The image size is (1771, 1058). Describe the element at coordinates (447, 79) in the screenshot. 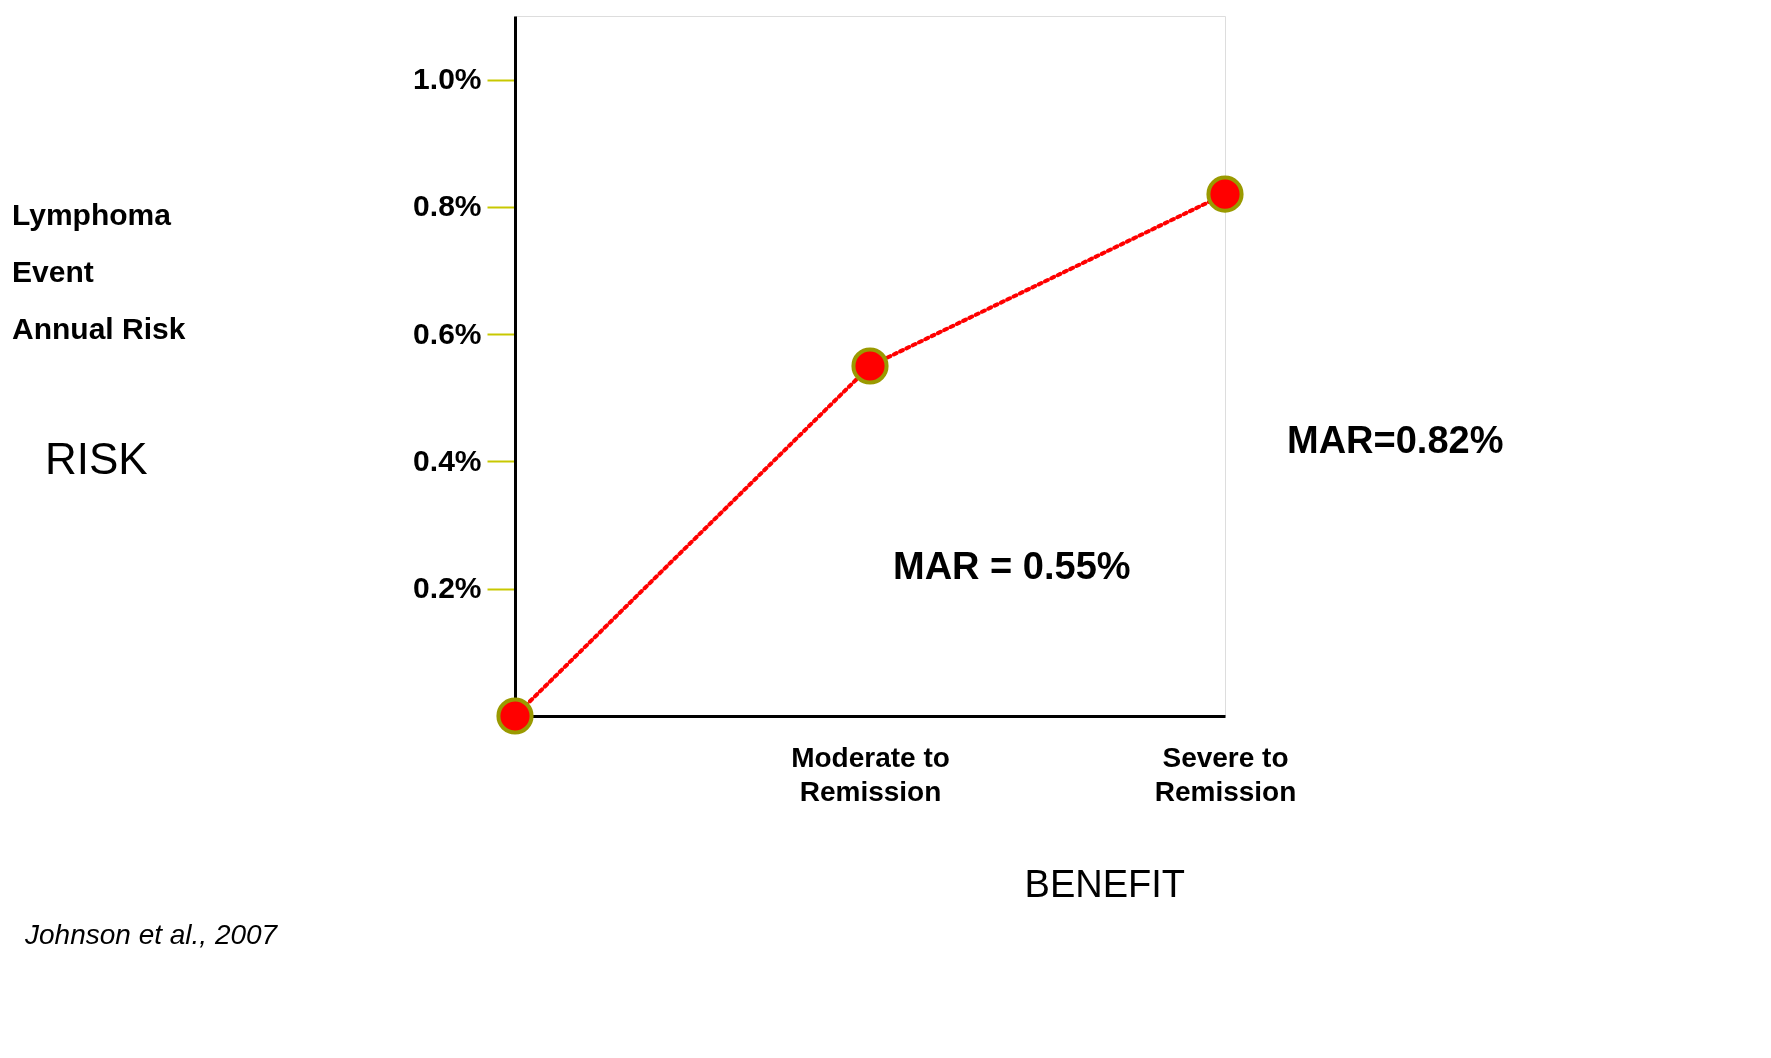

I see `y-tick-label: 1.0%` at that location.